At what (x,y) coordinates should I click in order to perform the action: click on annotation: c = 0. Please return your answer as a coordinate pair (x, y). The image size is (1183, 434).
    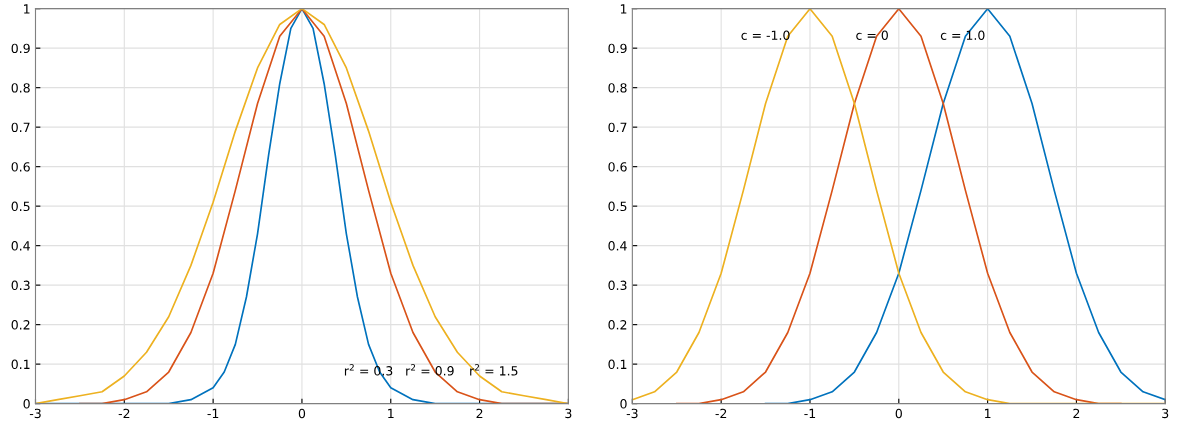
    Looking at the image, I should click on (872, 35).